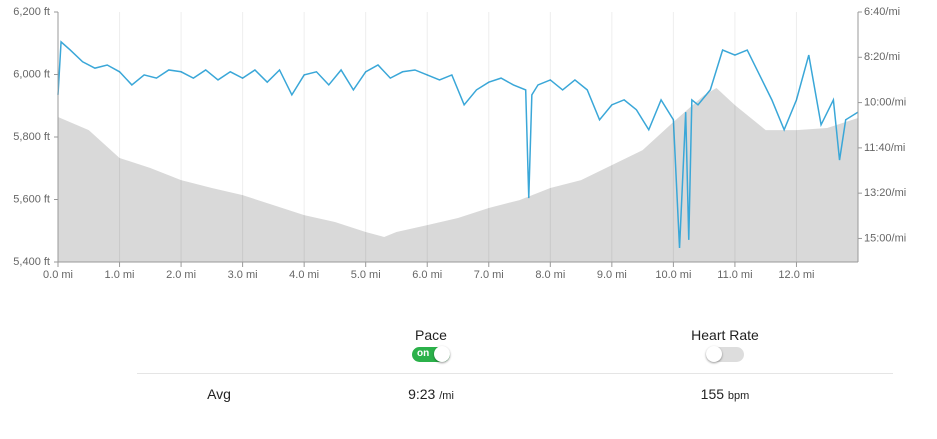 The width and height of the screenshot is (937, 439). Describe the element at coordinates (885, 238) in the screenshot. I see `y2-tick-label: 15:00/mi` at that location.